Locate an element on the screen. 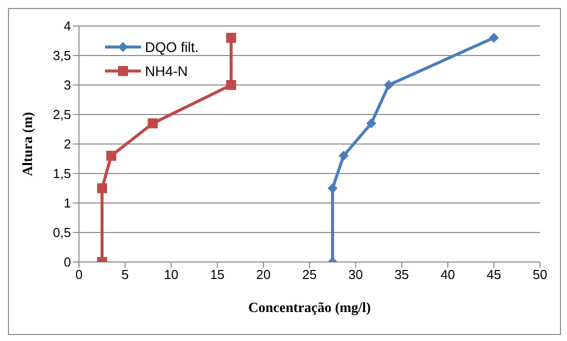  x-tick-label: 5 is located at coordinates (125, 274).